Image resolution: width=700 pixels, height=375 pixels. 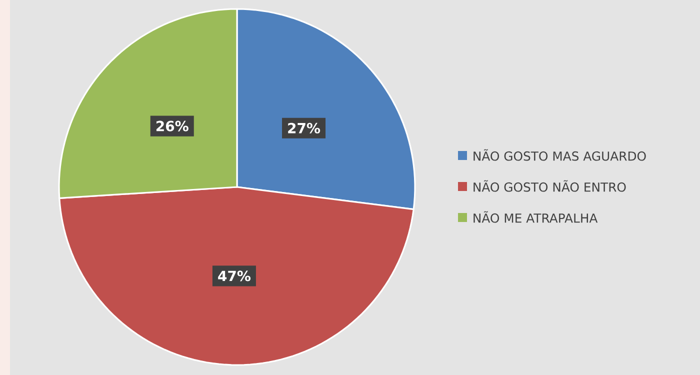 What do you see at coordinates (172, 126) in the screenshot?
I see `data-label: 26%` at bounding box center [172, 126].